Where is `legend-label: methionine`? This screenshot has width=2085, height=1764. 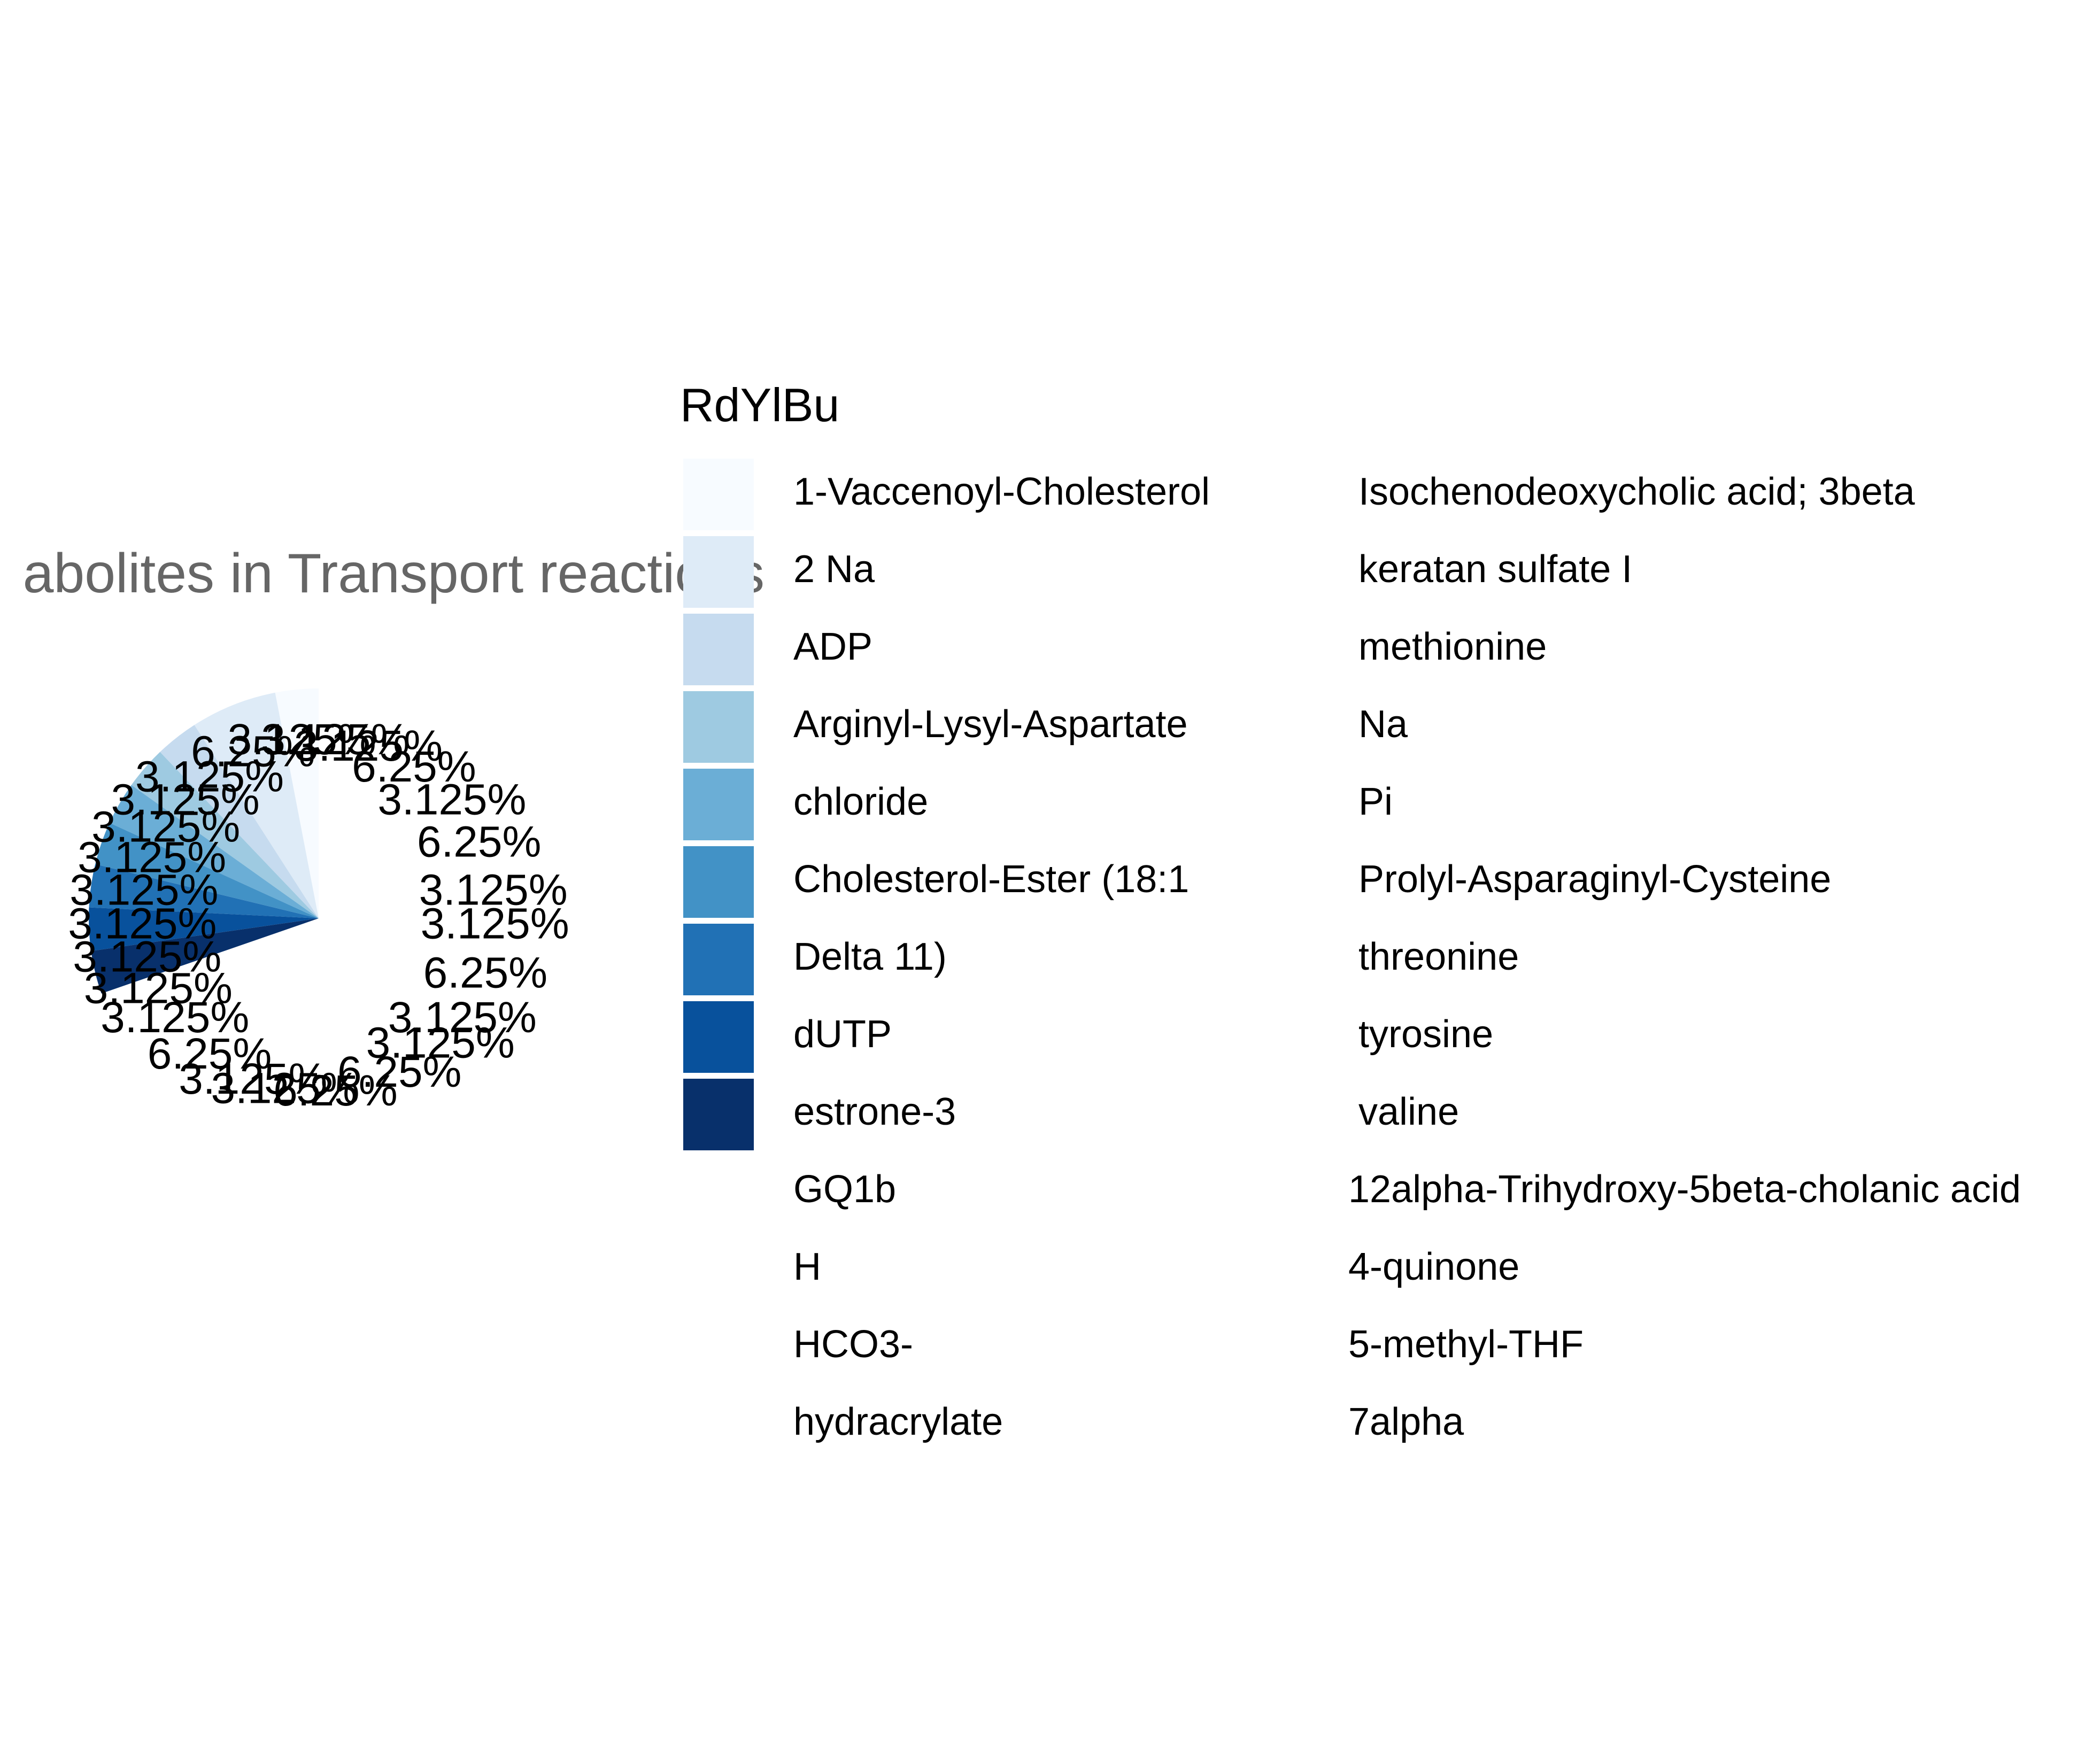 legend-label: methionine is located at coordinates (1452, 646).